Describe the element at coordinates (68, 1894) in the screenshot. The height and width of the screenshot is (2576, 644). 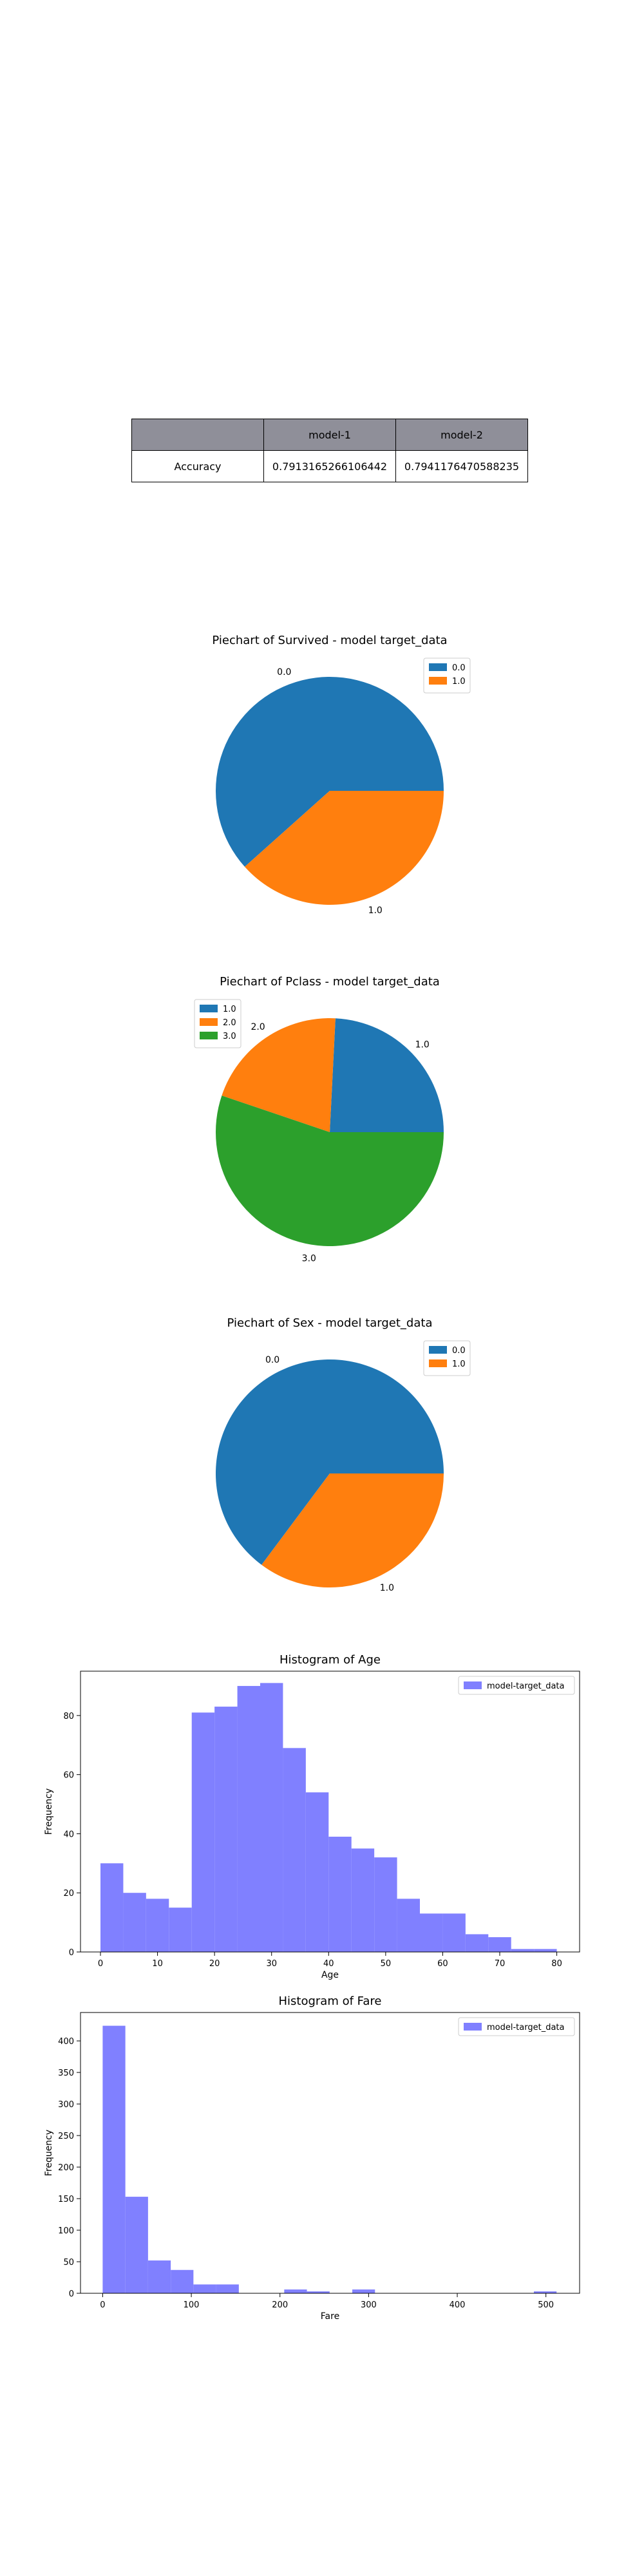
I see `y-tick-label: 20` at that location.